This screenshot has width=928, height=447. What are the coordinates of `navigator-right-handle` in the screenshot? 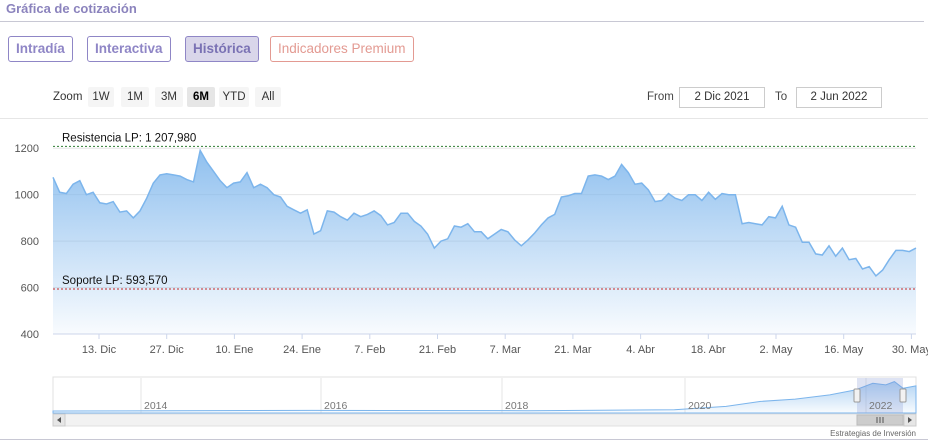 It's located at (903, 395).